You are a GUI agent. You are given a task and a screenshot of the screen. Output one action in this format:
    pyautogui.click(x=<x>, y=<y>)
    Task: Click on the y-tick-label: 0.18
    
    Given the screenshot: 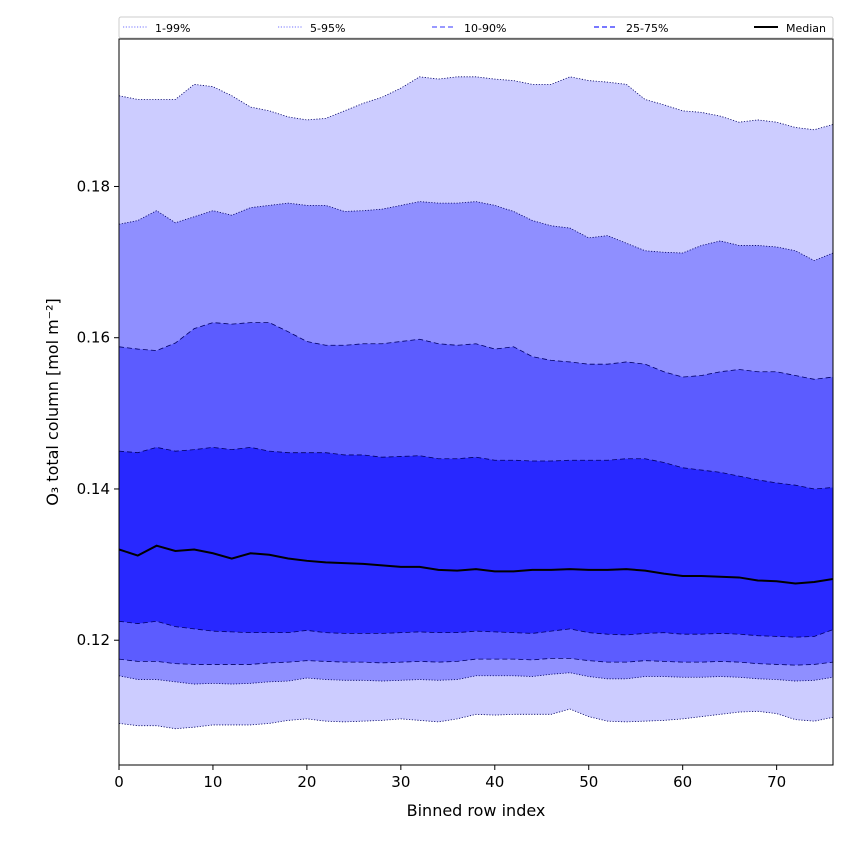 What is the action you would take?
    pyautogui.click(x=93, y=186)
    